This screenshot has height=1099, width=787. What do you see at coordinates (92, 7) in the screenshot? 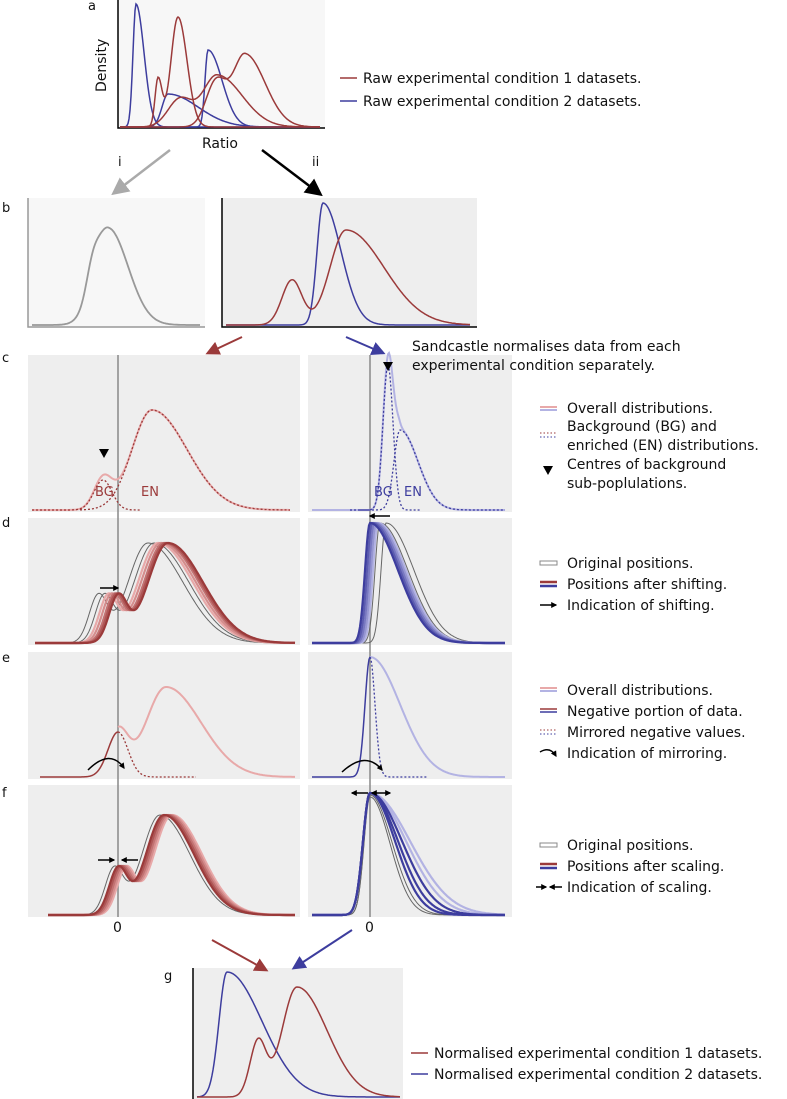
I see `panel-label-a: a` at bounding box center [92, 7].